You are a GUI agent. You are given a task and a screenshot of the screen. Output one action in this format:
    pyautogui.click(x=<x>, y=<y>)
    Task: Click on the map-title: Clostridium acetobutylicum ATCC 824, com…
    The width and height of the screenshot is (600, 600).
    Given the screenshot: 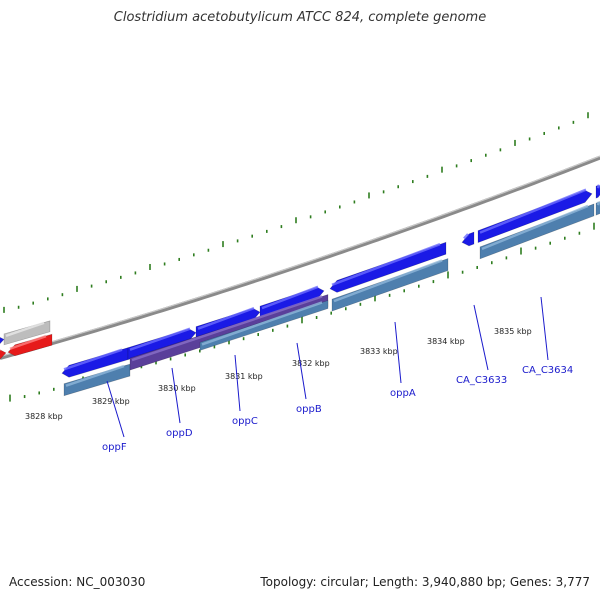 What is the action you would take?
    pyautogui.click(x=300, y=17)
    